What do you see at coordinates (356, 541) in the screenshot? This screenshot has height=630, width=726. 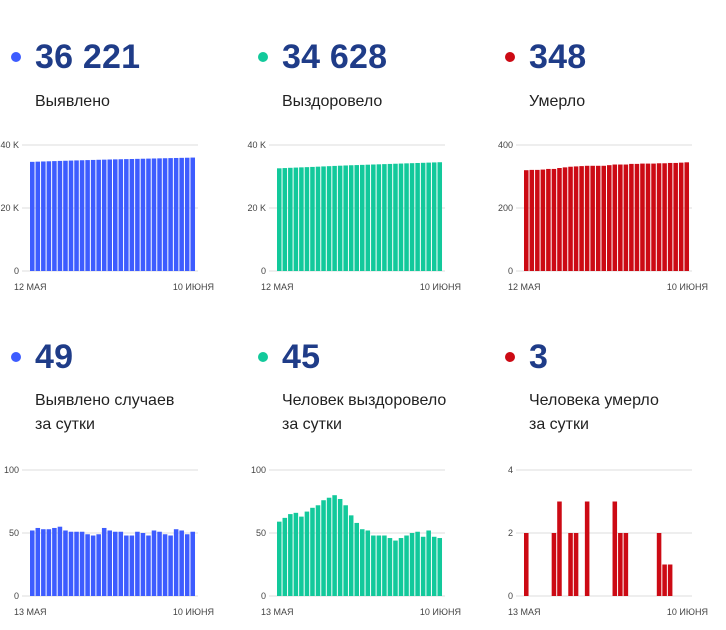 I see `bar-chart-daily-recovered: 0 50 100 13 МАЯ 10 ИЮНЯ` at bounding box center [356, 541].